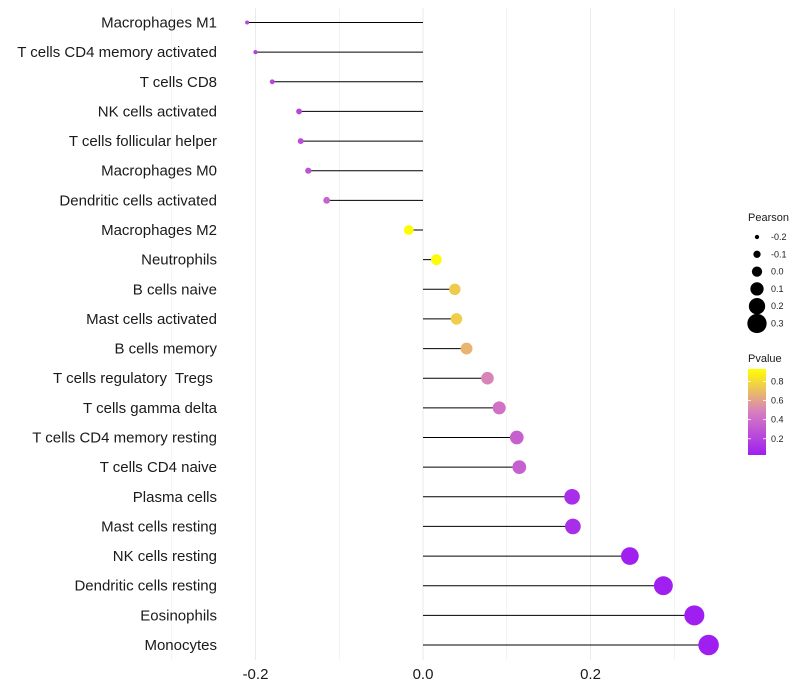 This screenshot has width=800, height=700. I want to click on color-legend-title: Pvalue, so click(765, 359).